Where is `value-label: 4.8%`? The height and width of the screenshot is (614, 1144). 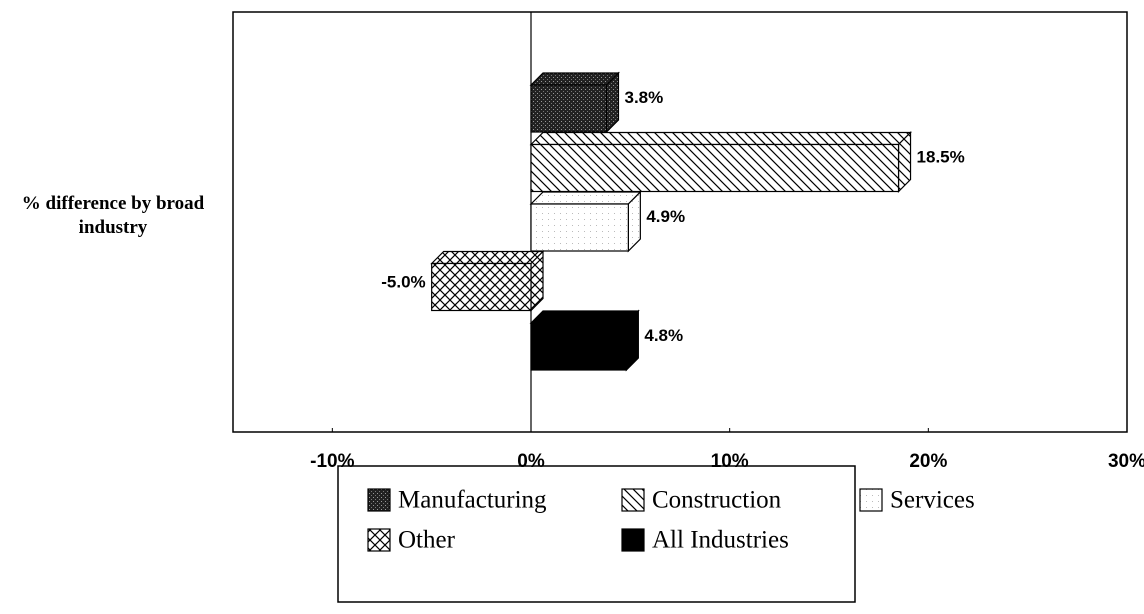 value-label: 4.8% is located at coordinates (663, 335).